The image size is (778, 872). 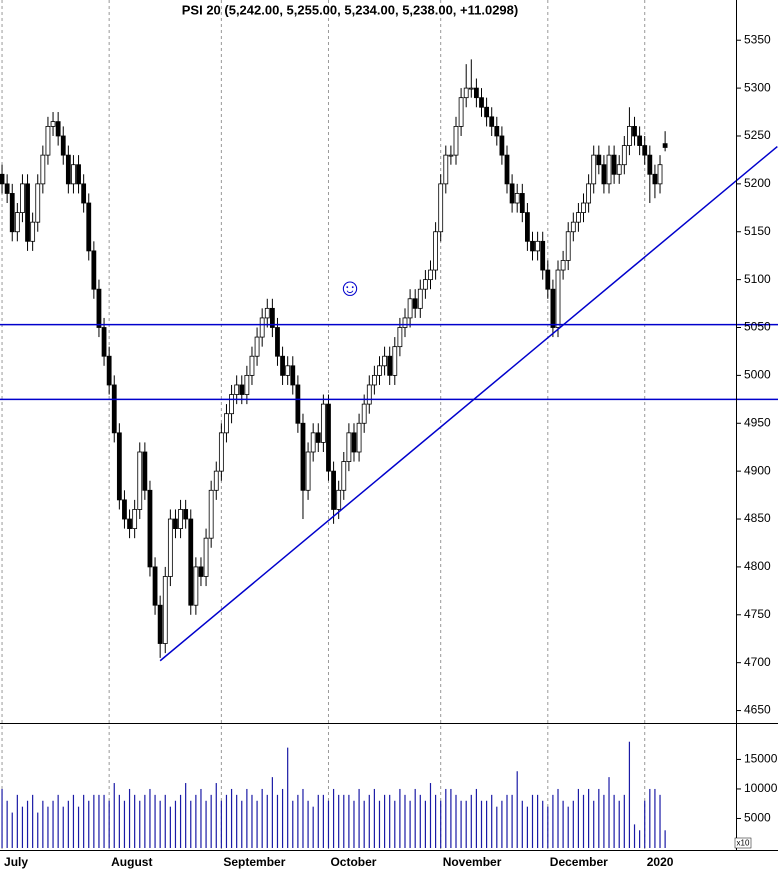 I want to click on y-tick-label: 4900, so click(x=757, y=470).